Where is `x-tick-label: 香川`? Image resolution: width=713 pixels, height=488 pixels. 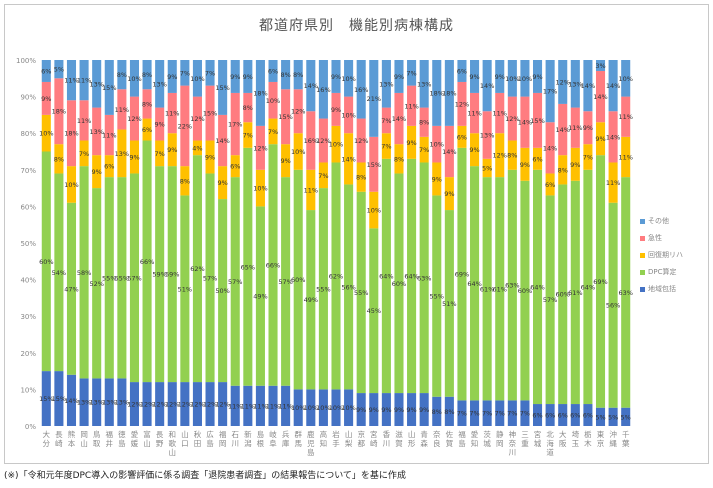 x-tick-label: 香川 is located at coordinates (387, 438).